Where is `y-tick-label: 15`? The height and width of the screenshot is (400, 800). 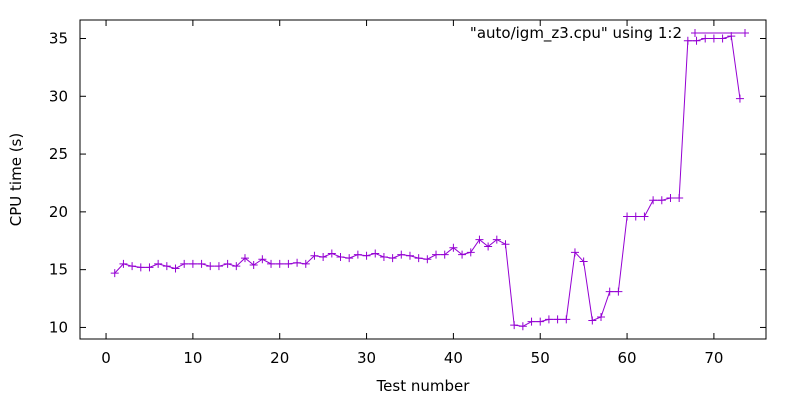 y-tick-label: 15 is located at coordinates (58, 270).